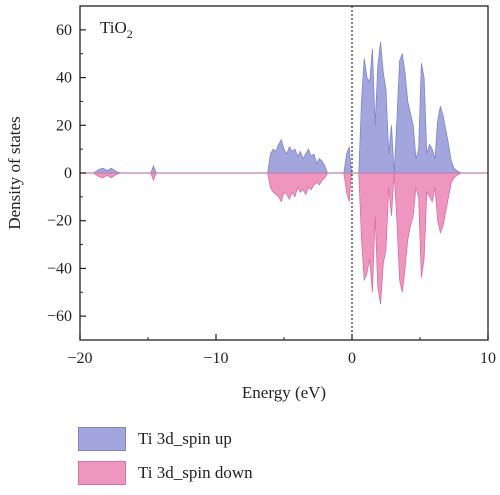 This screenshot has height=495, width=500. I want to click on y-axis-label: Density of states, so click(14, 172).